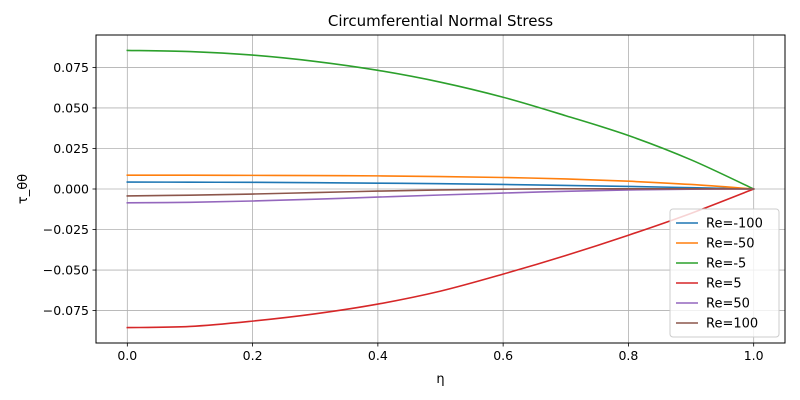 The width and height of the screenshot is (800, 400). I want to click on y-tick-label: 0.025, so click(71, 148).